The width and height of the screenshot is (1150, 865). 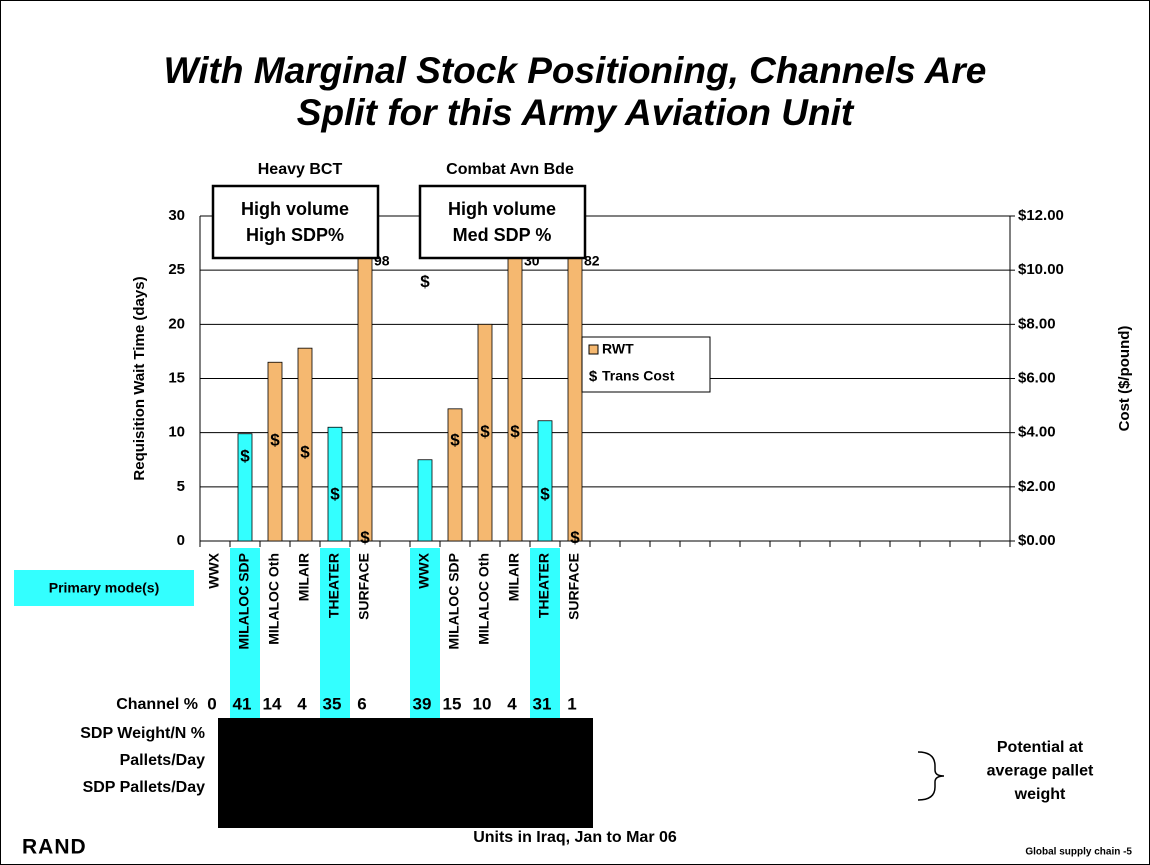 What do you see at coordinates (1078, 852) in the screenshot?
I see `page-number: Global supply chain -5` at bounding box center [1078, 852].